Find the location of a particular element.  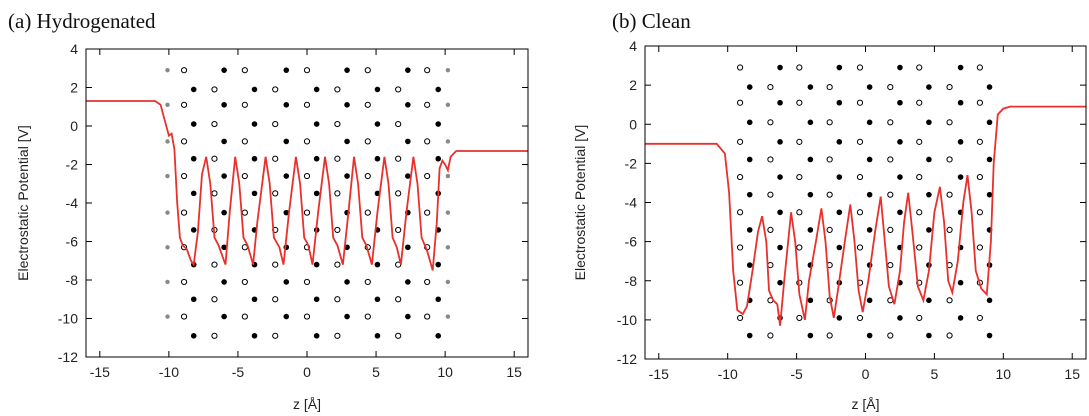

x-tick-label: -15 is located at coordinates (100, 372).